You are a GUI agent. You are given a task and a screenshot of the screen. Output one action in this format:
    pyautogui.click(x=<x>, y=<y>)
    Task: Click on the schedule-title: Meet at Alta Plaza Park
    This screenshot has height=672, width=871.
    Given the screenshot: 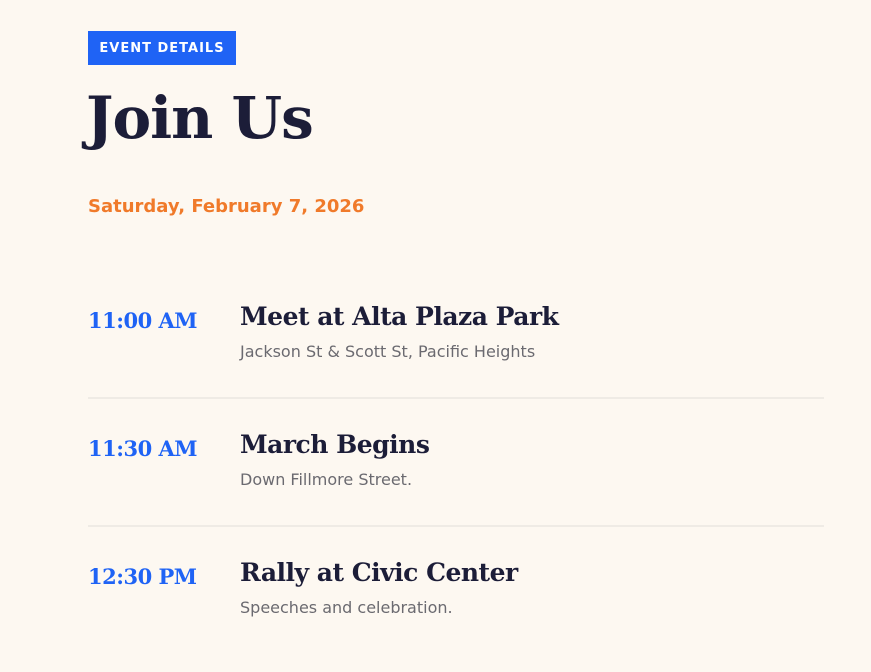 What is the action you would take?
    pyautogui.click(x=399, y=316)
    